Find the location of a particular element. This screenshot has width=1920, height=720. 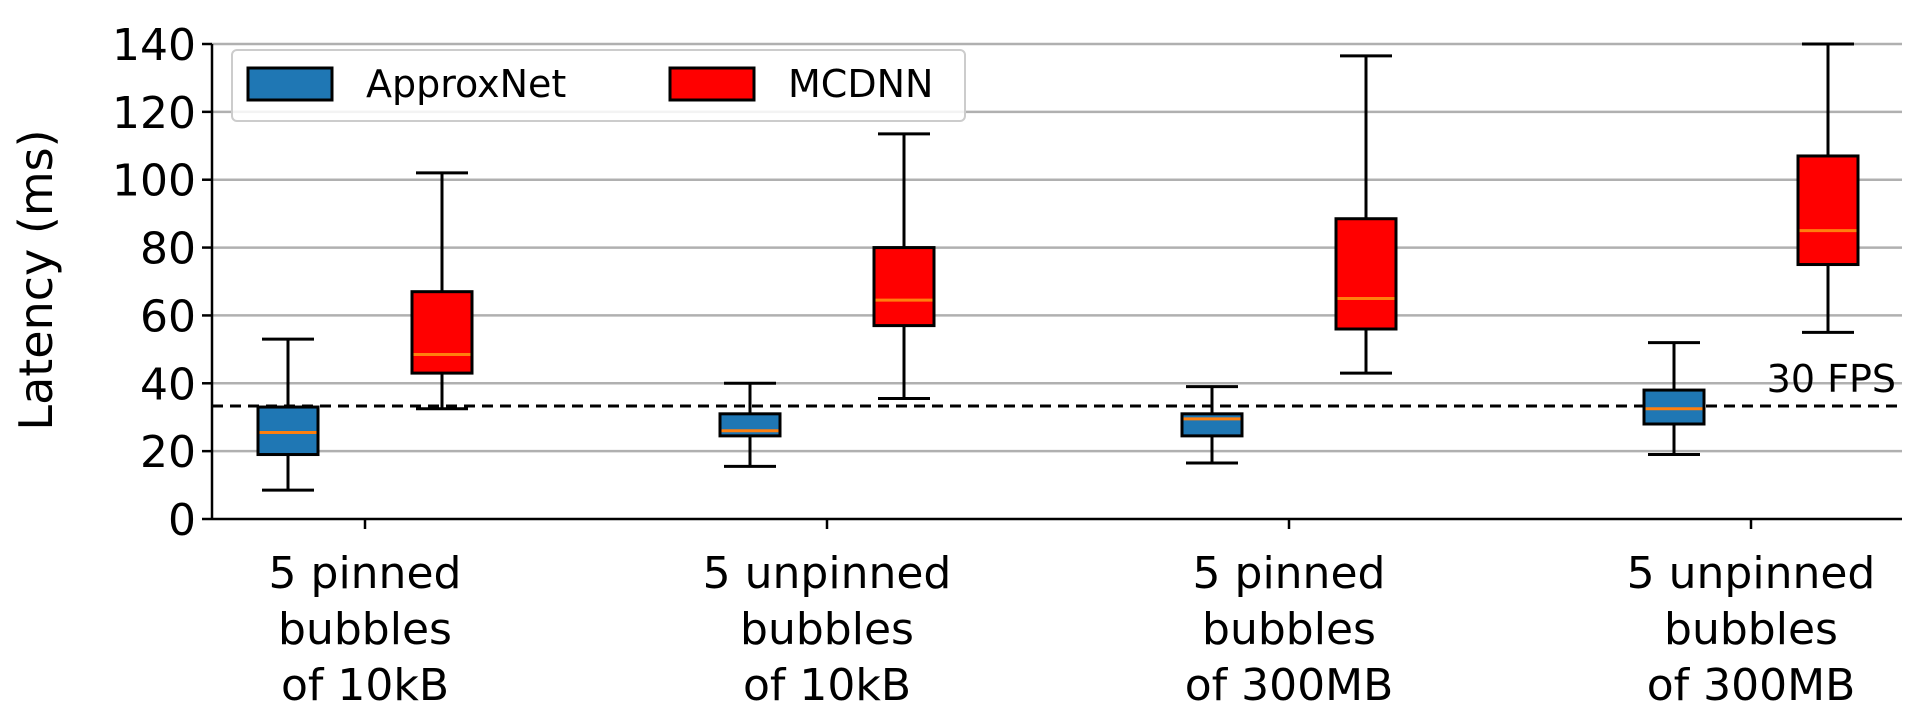

y-tick-label: 80 is located at coordinates (168, 249).